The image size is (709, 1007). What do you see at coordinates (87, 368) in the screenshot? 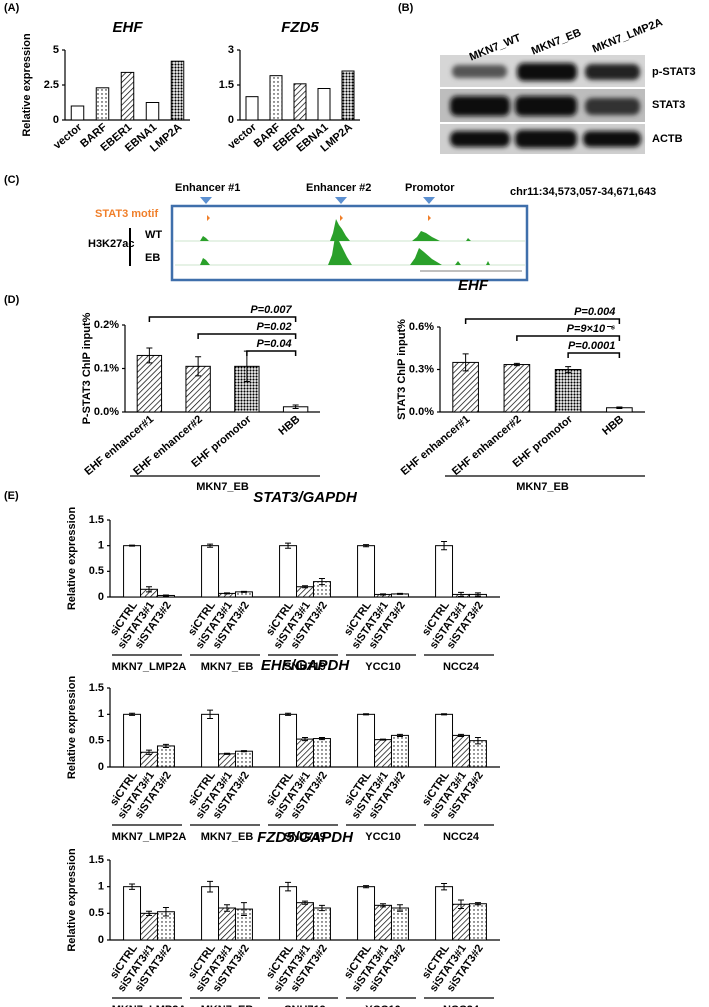
I see `y-axis-label: P-STAT3 ChIP input%` at bounding box center [87, 368].